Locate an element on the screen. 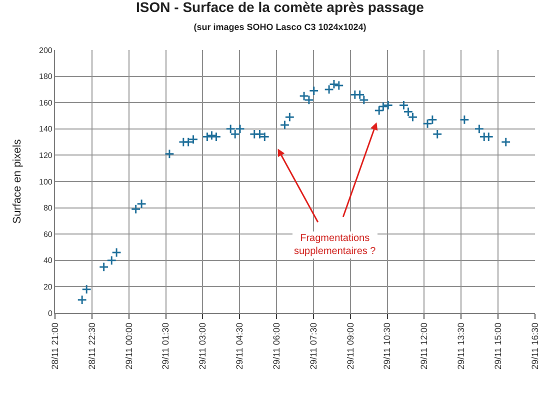 This screenshot has width=560, height=393. y-tick-label: 200 is located at coordinates (46, 50).